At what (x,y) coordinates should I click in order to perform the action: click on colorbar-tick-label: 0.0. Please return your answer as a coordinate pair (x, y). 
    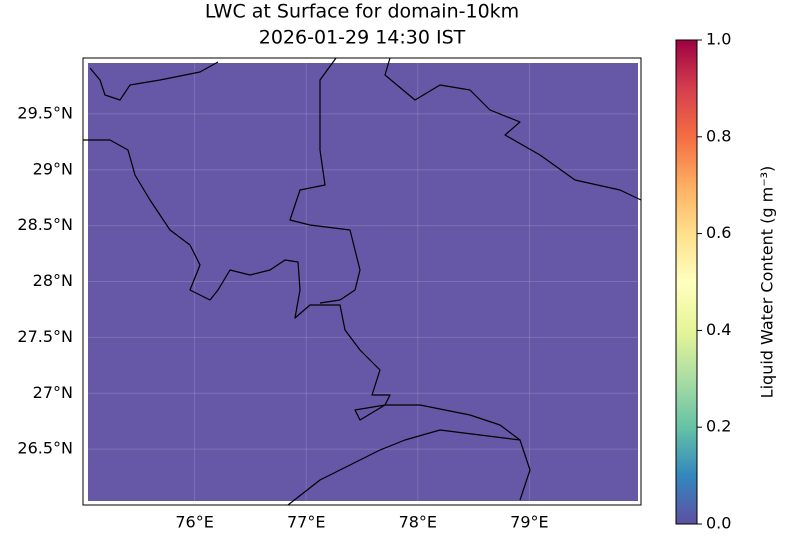
    Looking at the image, I should click on (718, 523).